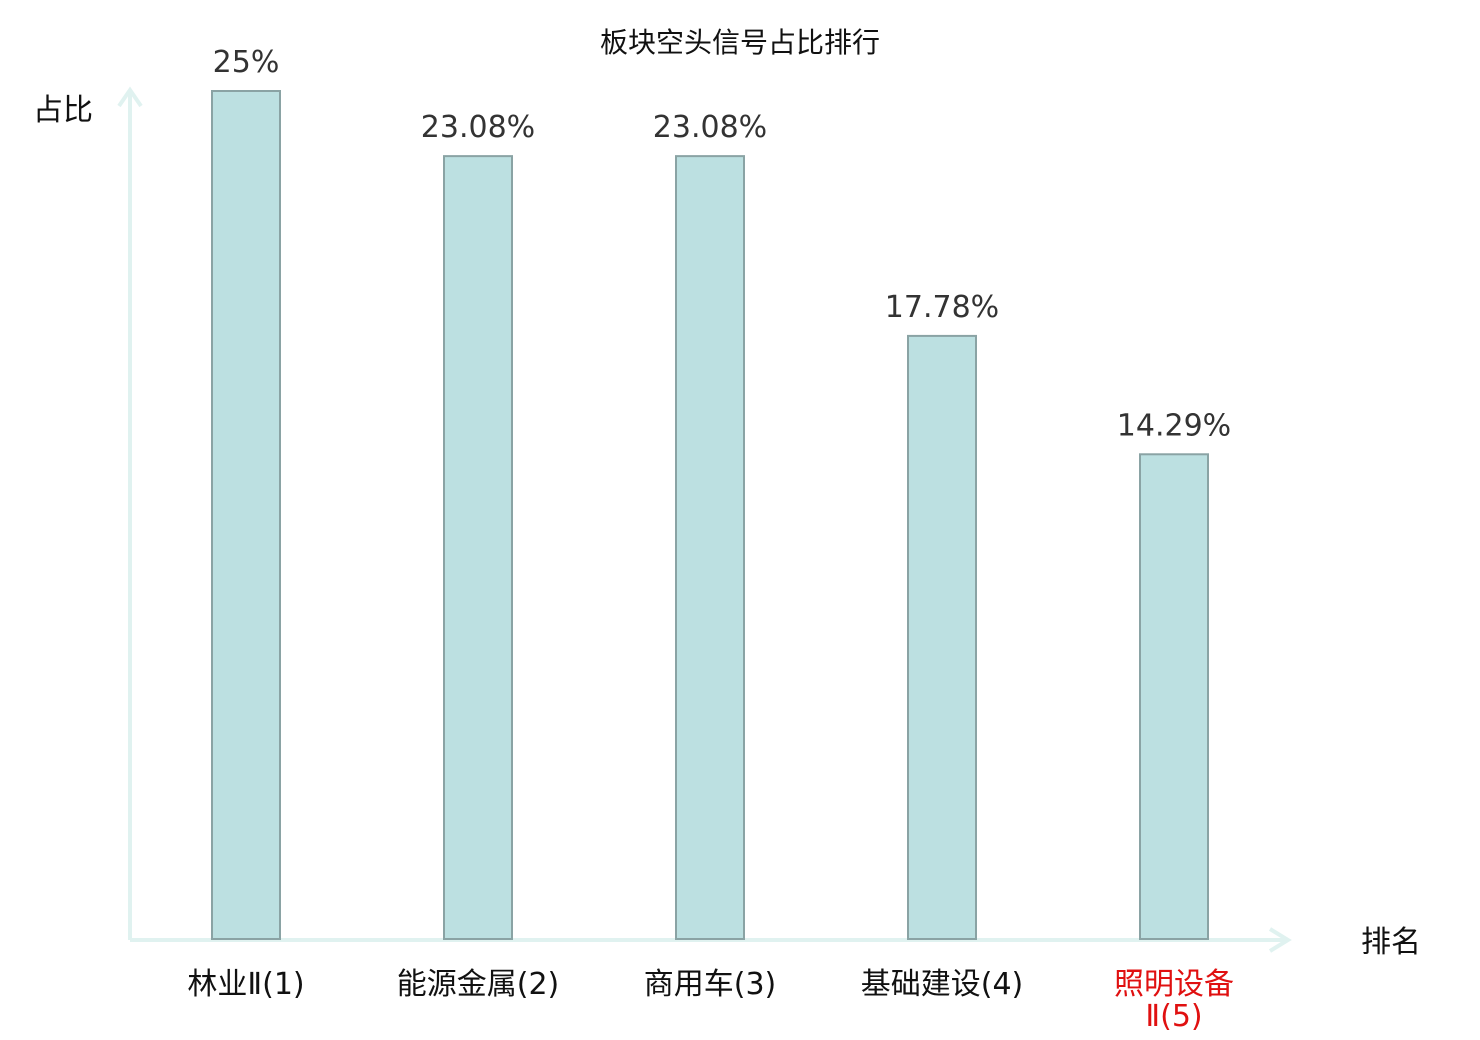  What do you see at coordinates (1173, 1016) in the screenshot?
I see `x-tick-label: Ⅱ(5)` at bounding box center [1173, 1016].